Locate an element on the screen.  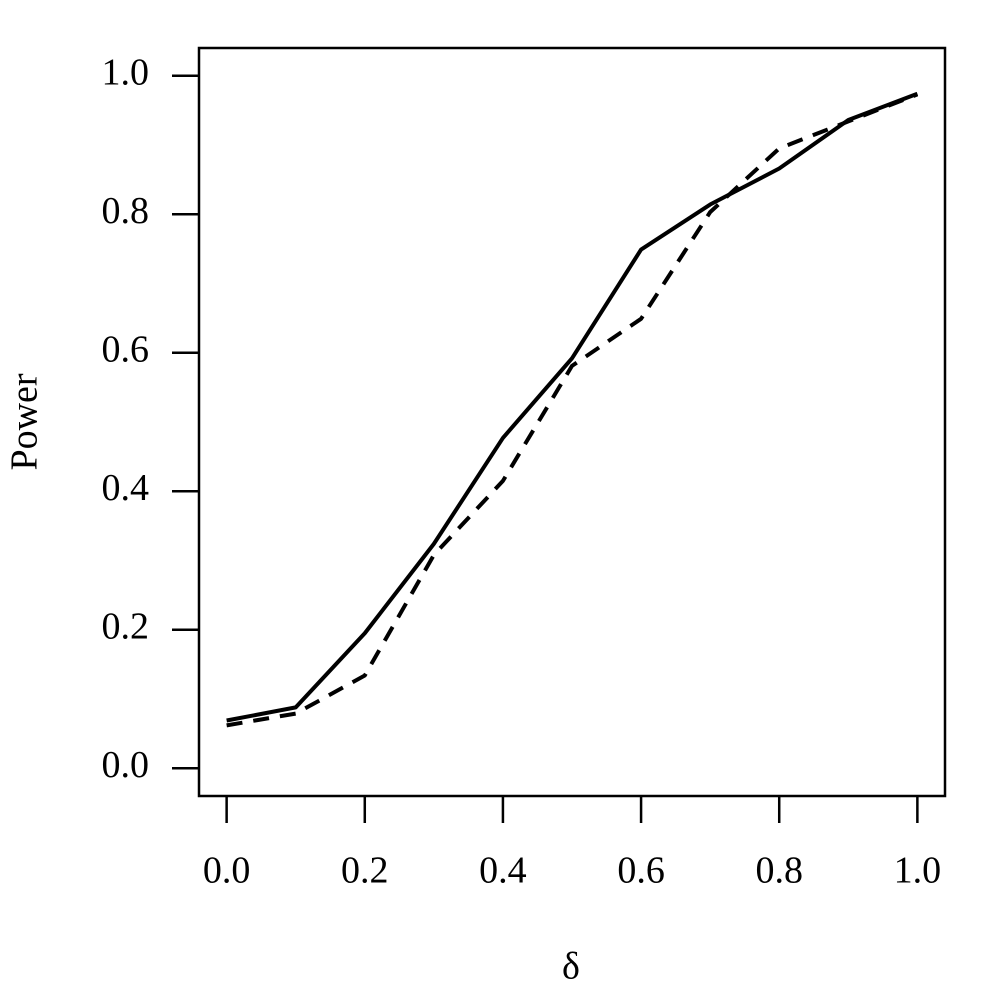
y-tick-label: 0.2 is located at coordinates (126, 626).